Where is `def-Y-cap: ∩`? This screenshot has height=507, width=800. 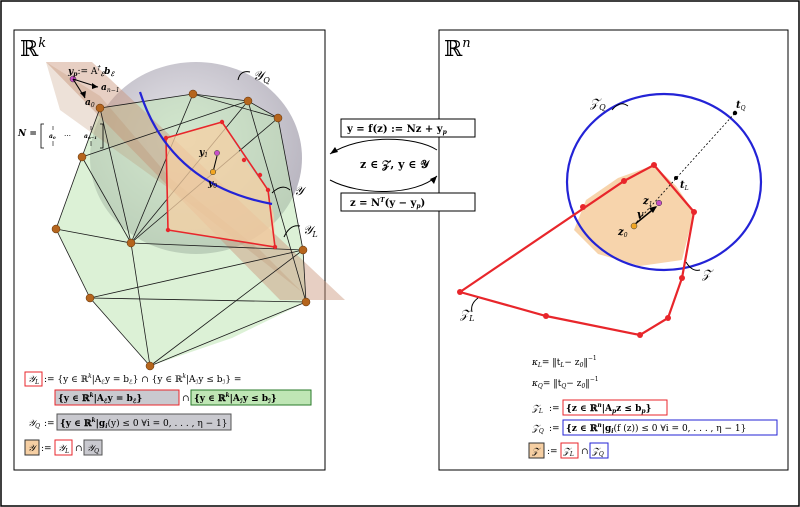 def-Y-cap: ∩ is located at coordinates (79, 449).